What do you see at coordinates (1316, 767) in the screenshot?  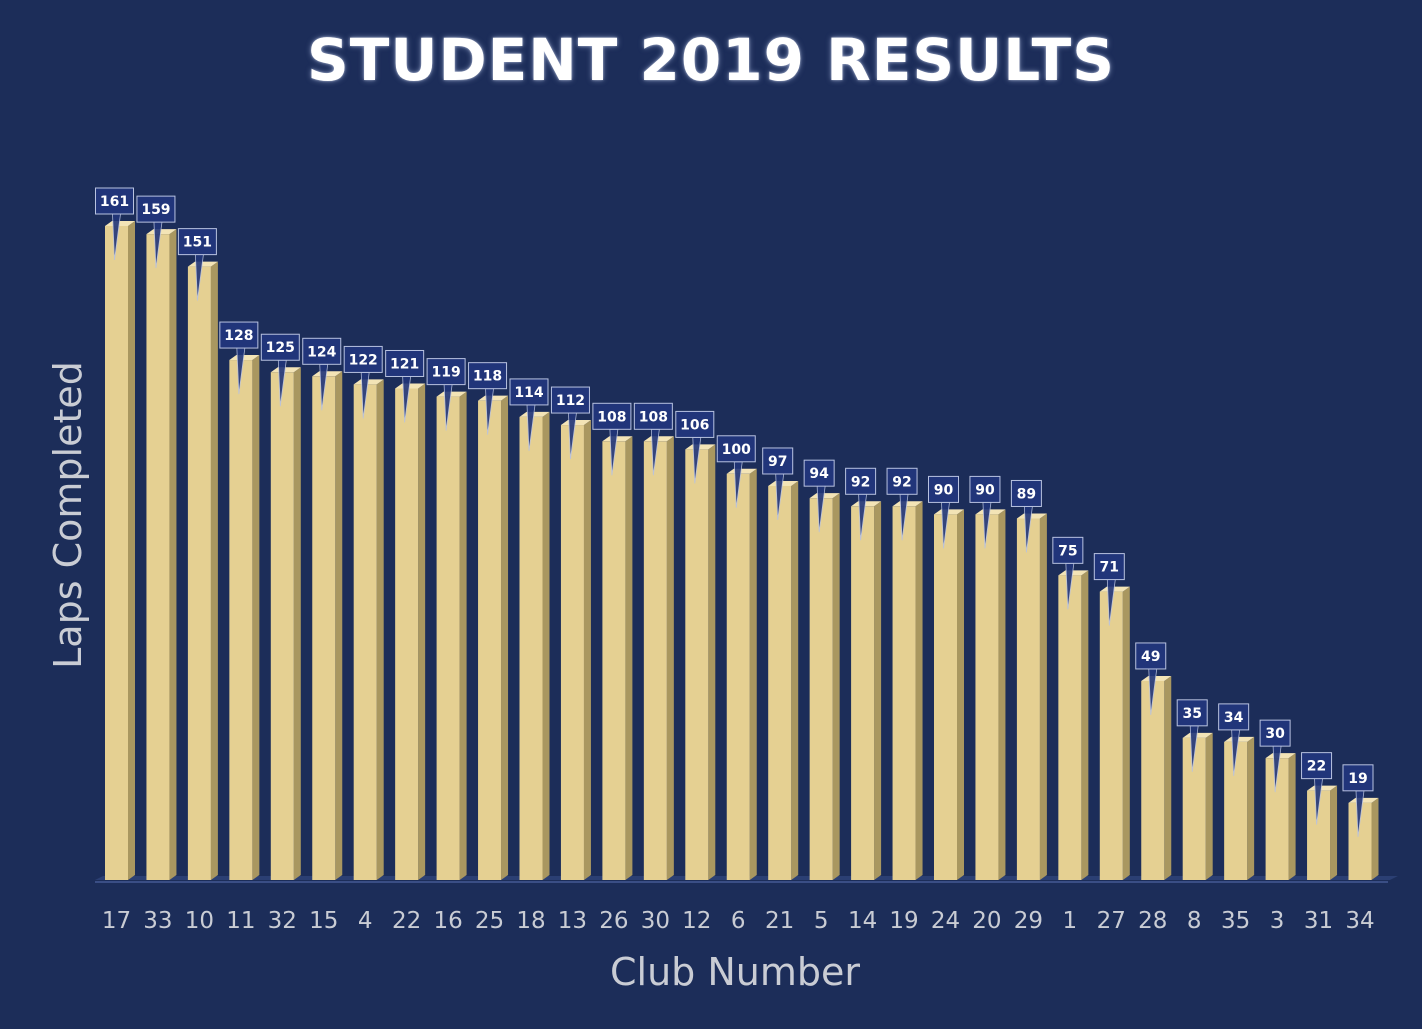 I see `data-label-text: 22` at bounding box center [1316, 767].